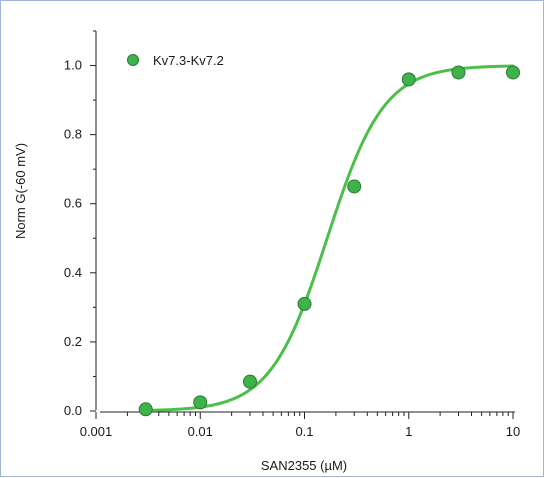 The height and width of the screenshot is (478, 544). Describe the element at coordinates (73, 341) in the screenshot. I see `y-tick-label: 0.2` at that location.